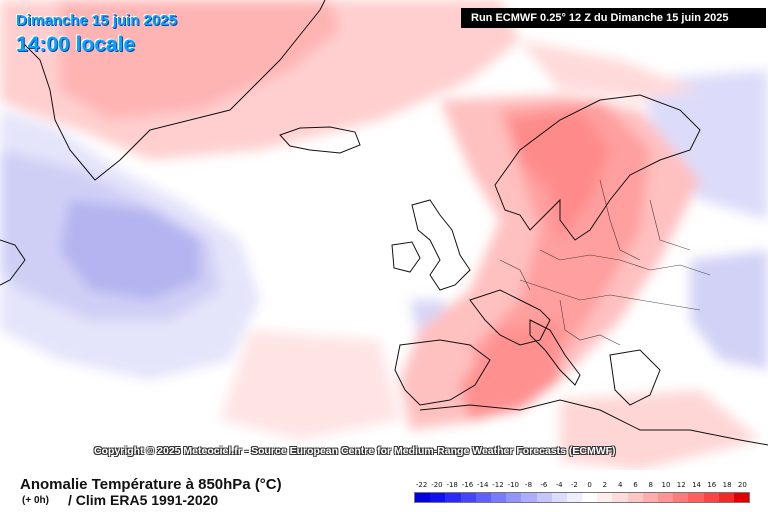 The width and height of the screenshot is (768, 512). Describe the element at coordinates (696, 485) in the screenshot. I see `legend-label: 14` at that location.